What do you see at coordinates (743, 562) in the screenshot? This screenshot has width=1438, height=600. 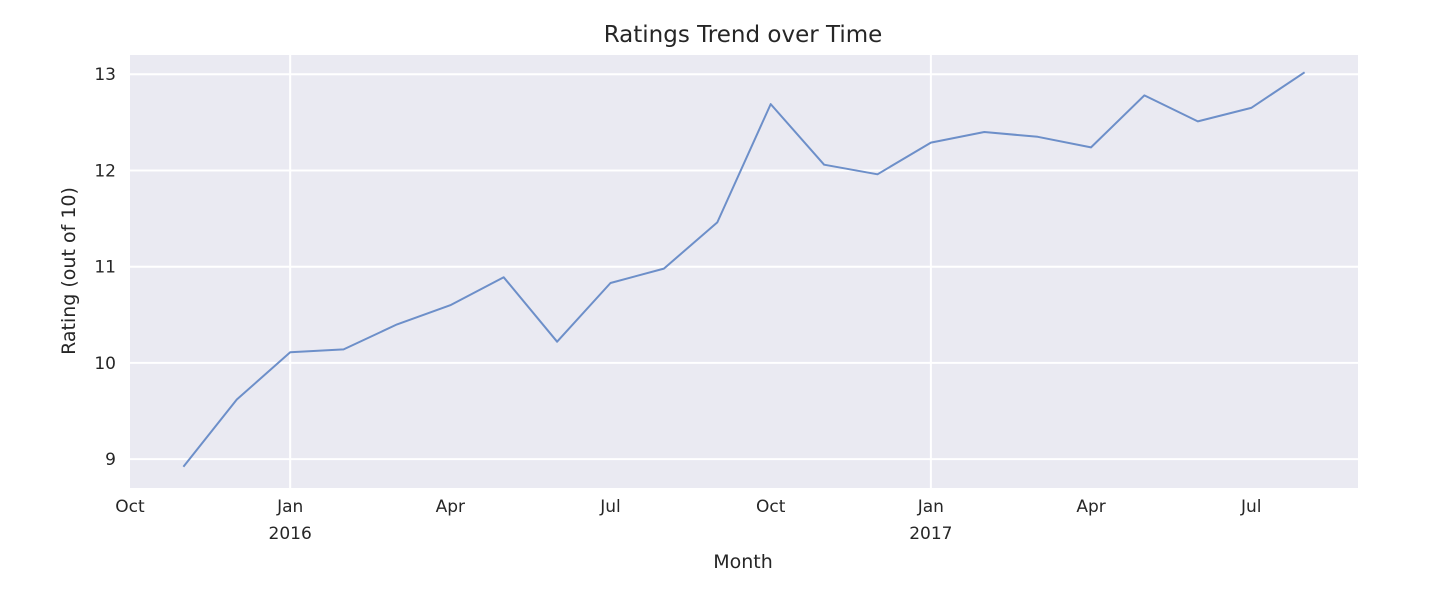 I see `x-axis-label: Month` at bounding box center [743, 562].